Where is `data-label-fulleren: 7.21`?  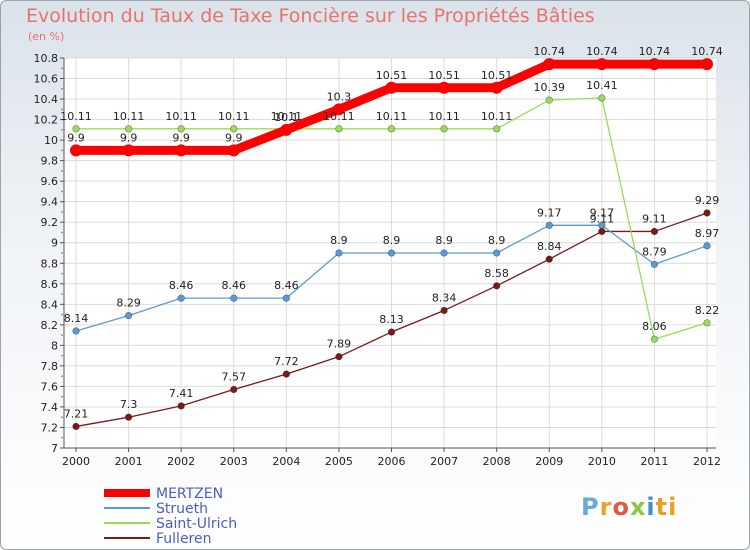
data-label-fulleren: 7.21 is located at coordinates (76, 413).